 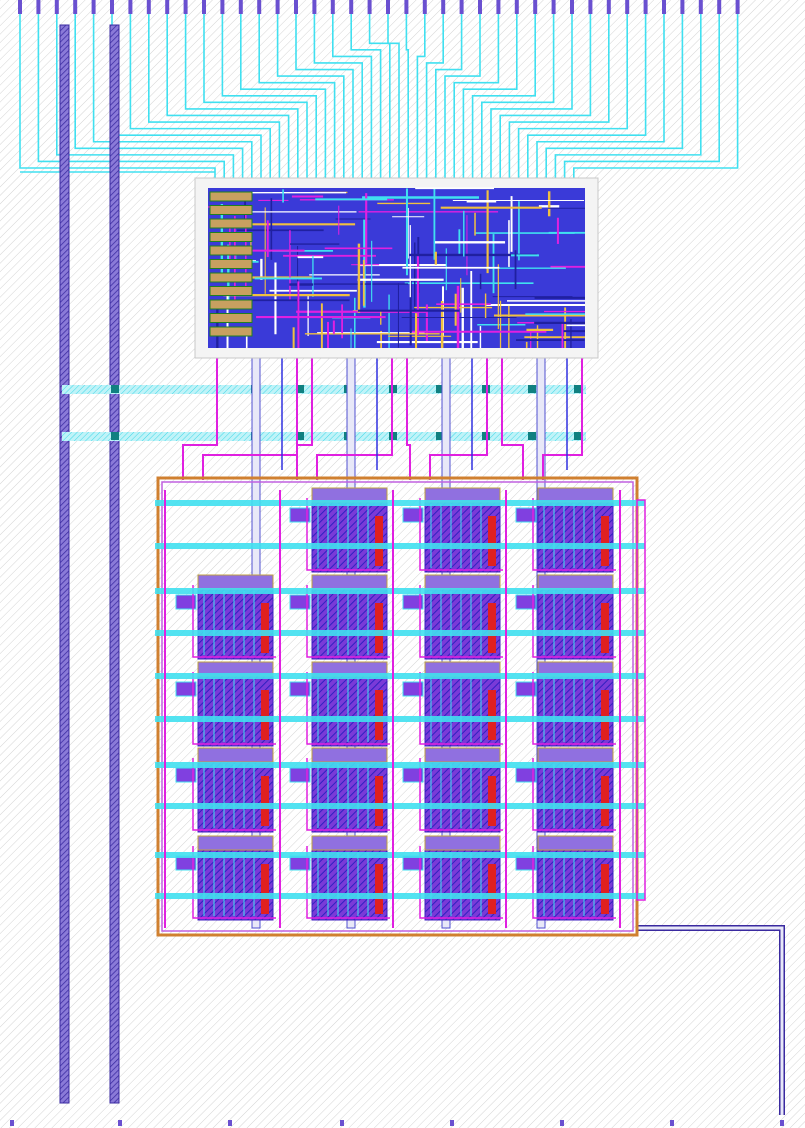 What do you see at coordinates (396, 268) in the screenshot?
I see `control-block` at bounding box center [396, 268].